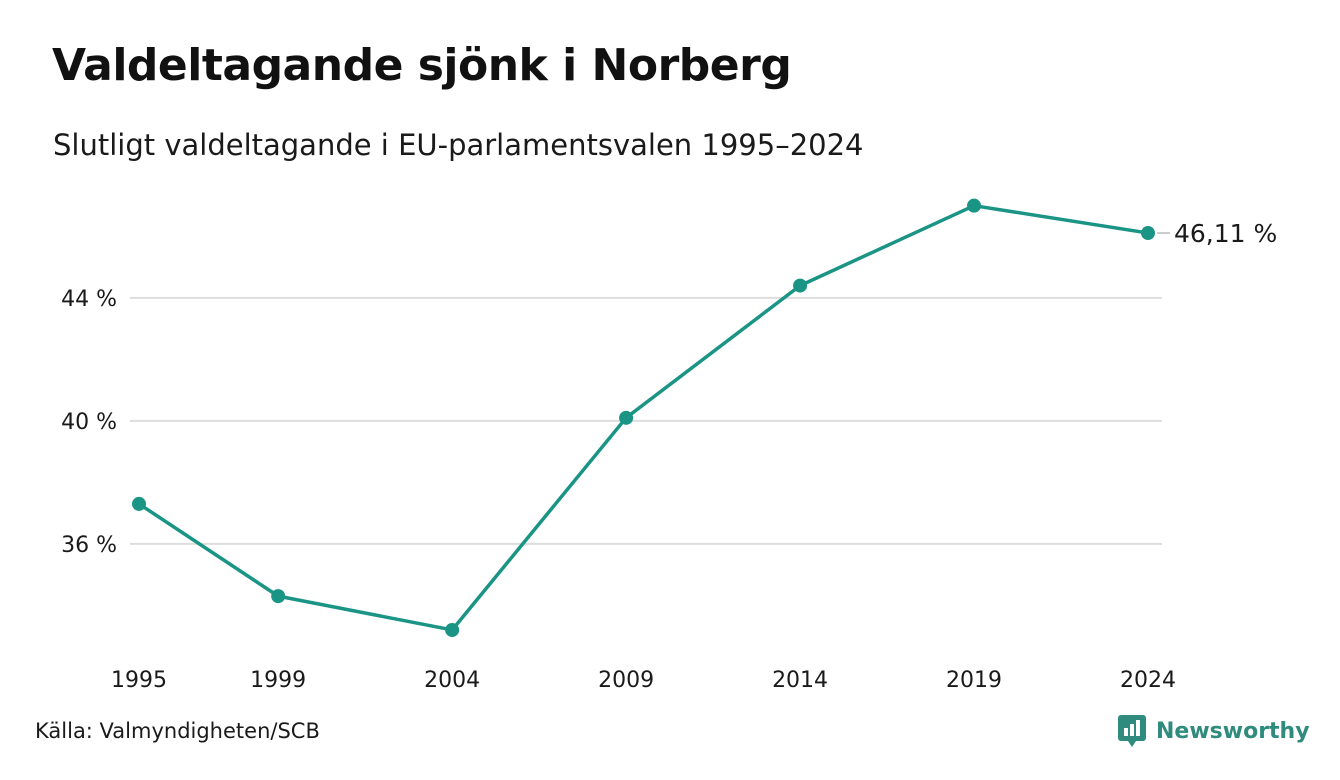 The image size is (1340, 780). What do you see at coordinates (89, 545) in the screenshot?
I see `y-tick-label: 36 %` at bounding box center [89, 545].